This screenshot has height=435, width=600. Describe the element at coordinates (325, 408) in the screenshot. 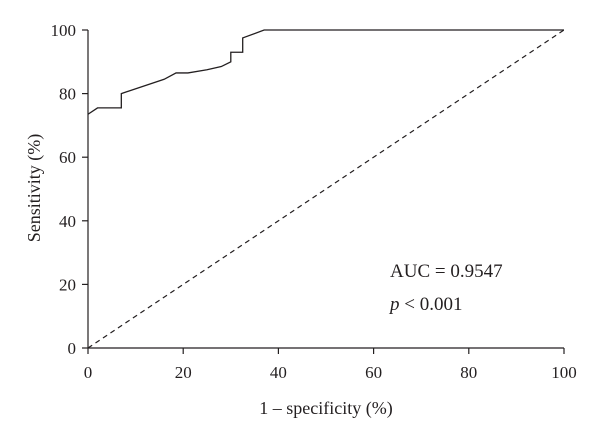

I see `x-axis-label: 1 – specificity (%)` at that location.